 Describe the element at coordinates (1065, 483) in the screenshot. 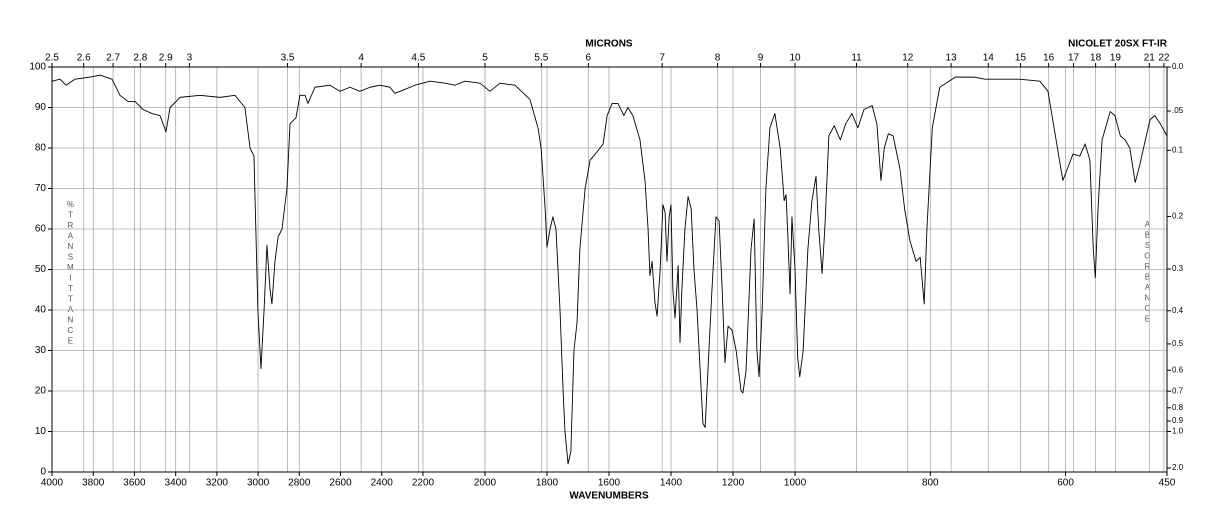

I see `x-tick-label: 600` at that location.